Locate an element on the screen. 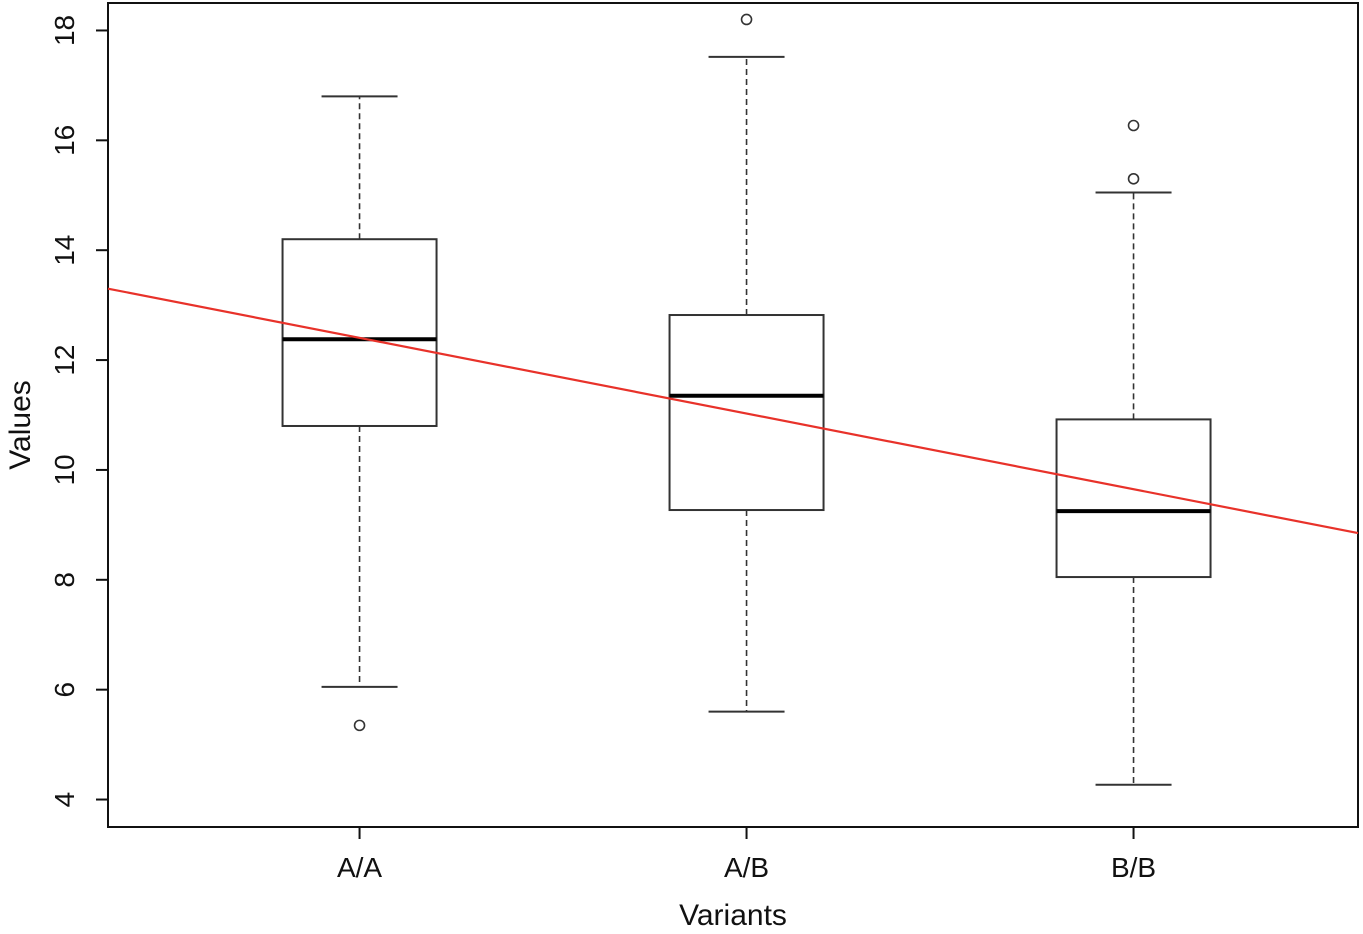 This screenshot has width=1363, height=934. y-tick-label: 4 is located at coordinates (64, 800).